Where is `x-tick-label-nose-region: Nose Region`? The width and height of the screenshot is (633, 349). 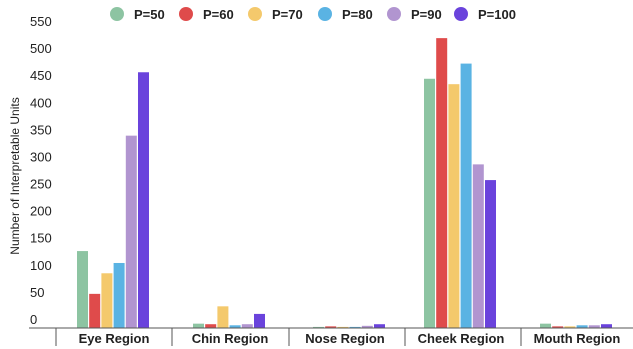 x-tick-label-nose-region: Nose Region is located at coordinates (345, 338).